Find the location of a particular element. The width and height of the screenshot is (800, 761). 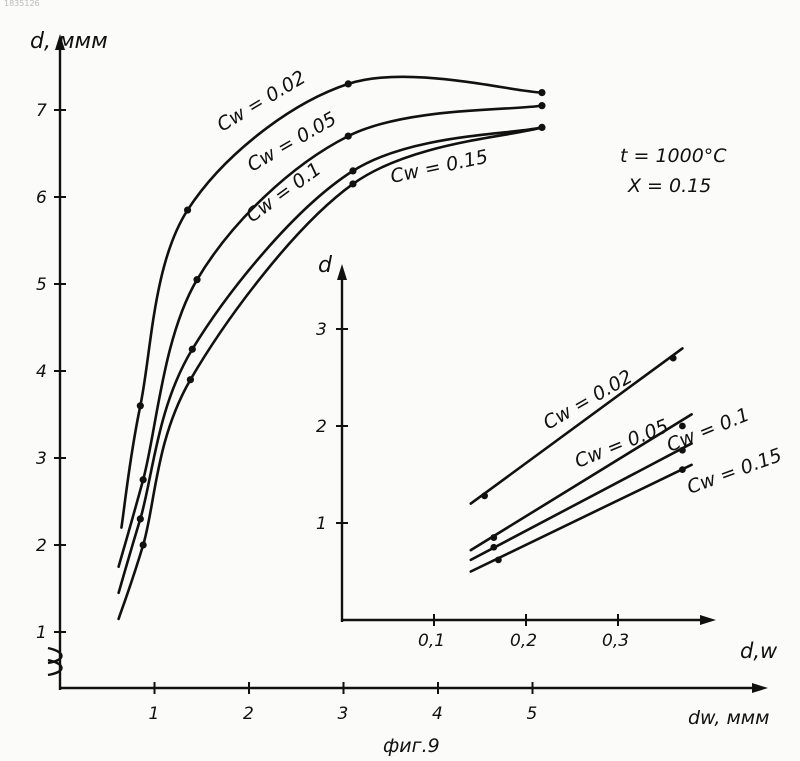

inset-x-tick-label: 0,3 is located at coordinates (615, 641).